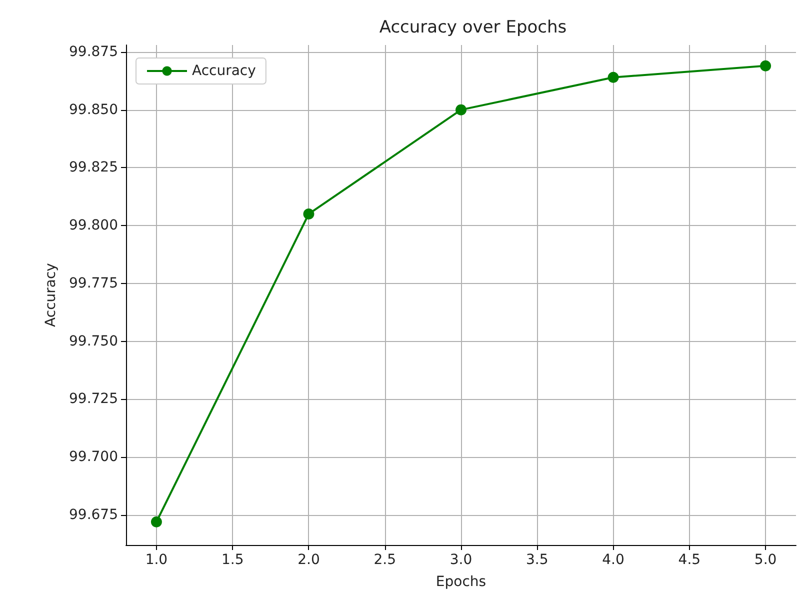  What do you see at coordinates (93, 110) in the screenshot?
I see `y-tick-label: 99.850` at bounding box center [93, 110].